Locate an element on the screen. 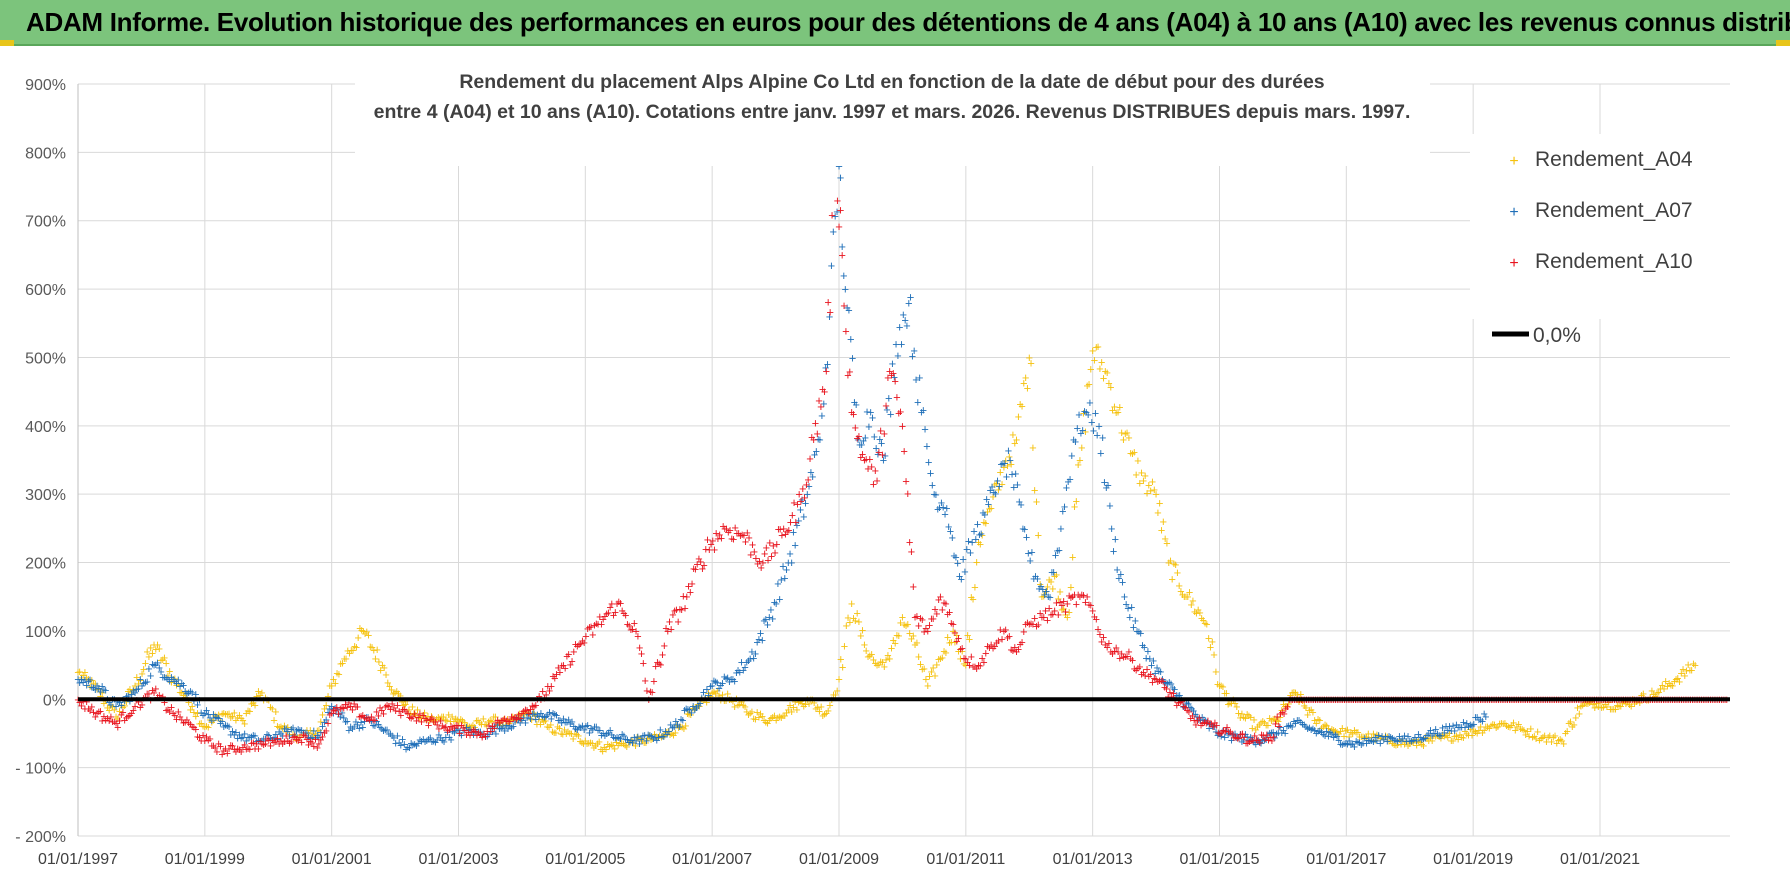 This screenshot has height=886, width=1790. y-tick-label: 300% is located at coordinates (45, 495).